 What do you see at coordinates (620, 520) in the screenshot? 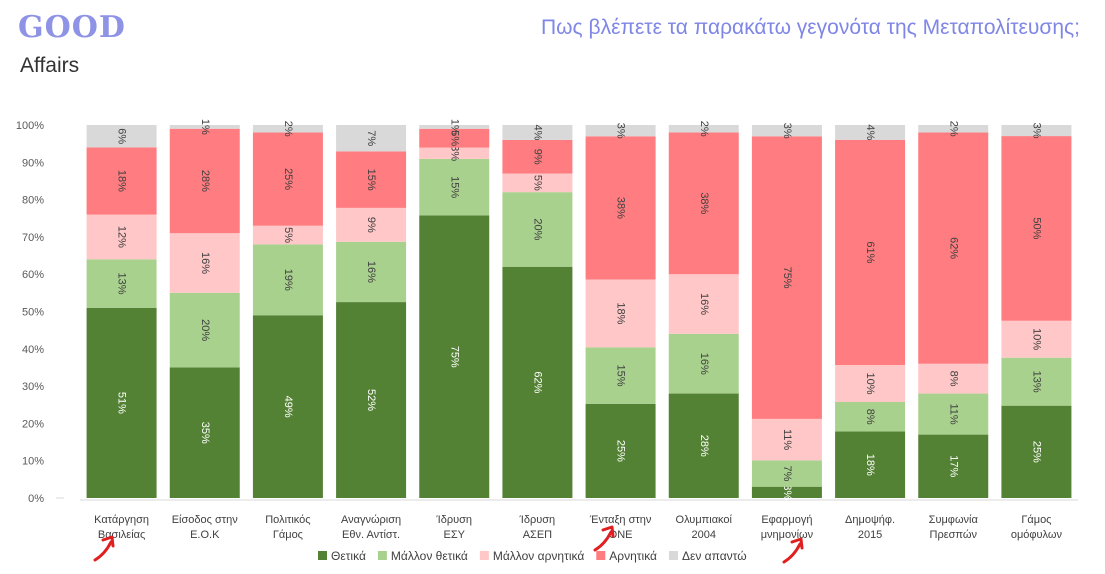
I see `x-tick-label: Ένταξη στην` at bounding box center [620, 520].